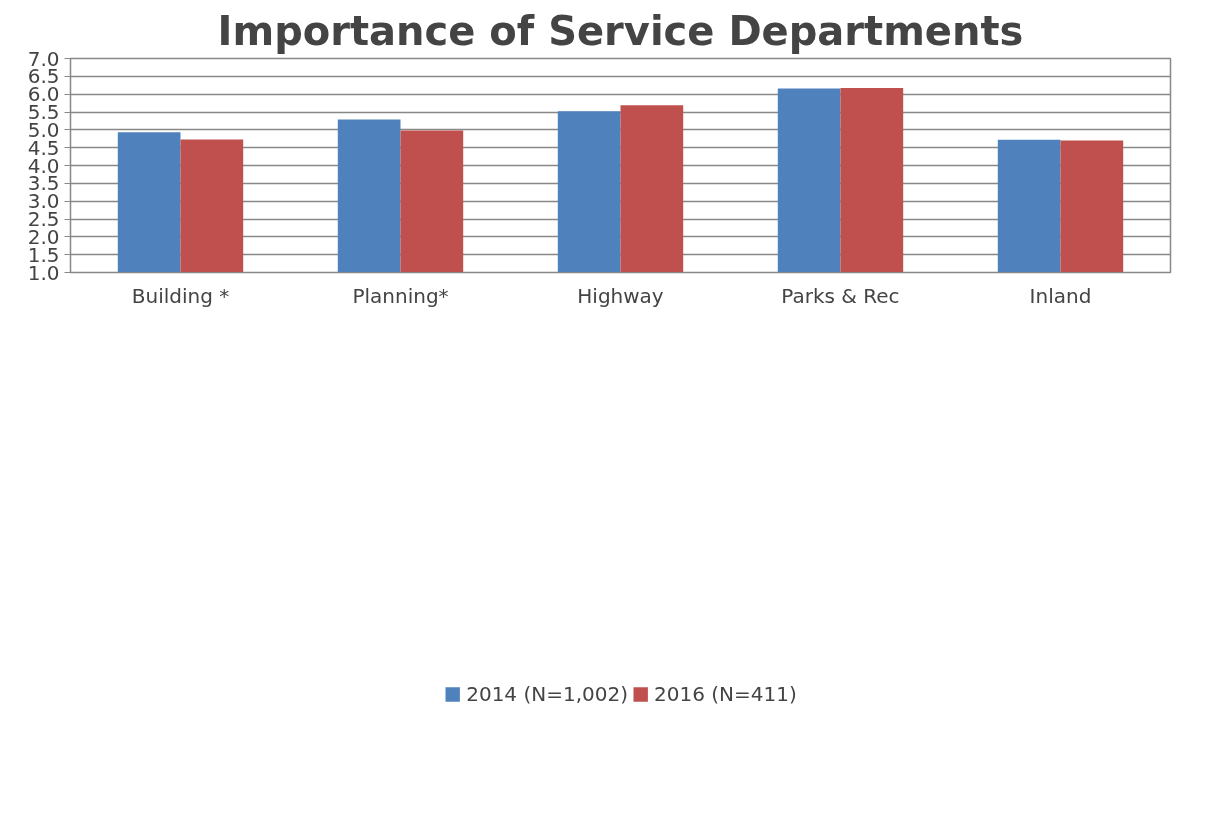  Describe the element at coordinates (620, 295) in the screenshot. I see `x-tick-label: Highway` at that location.